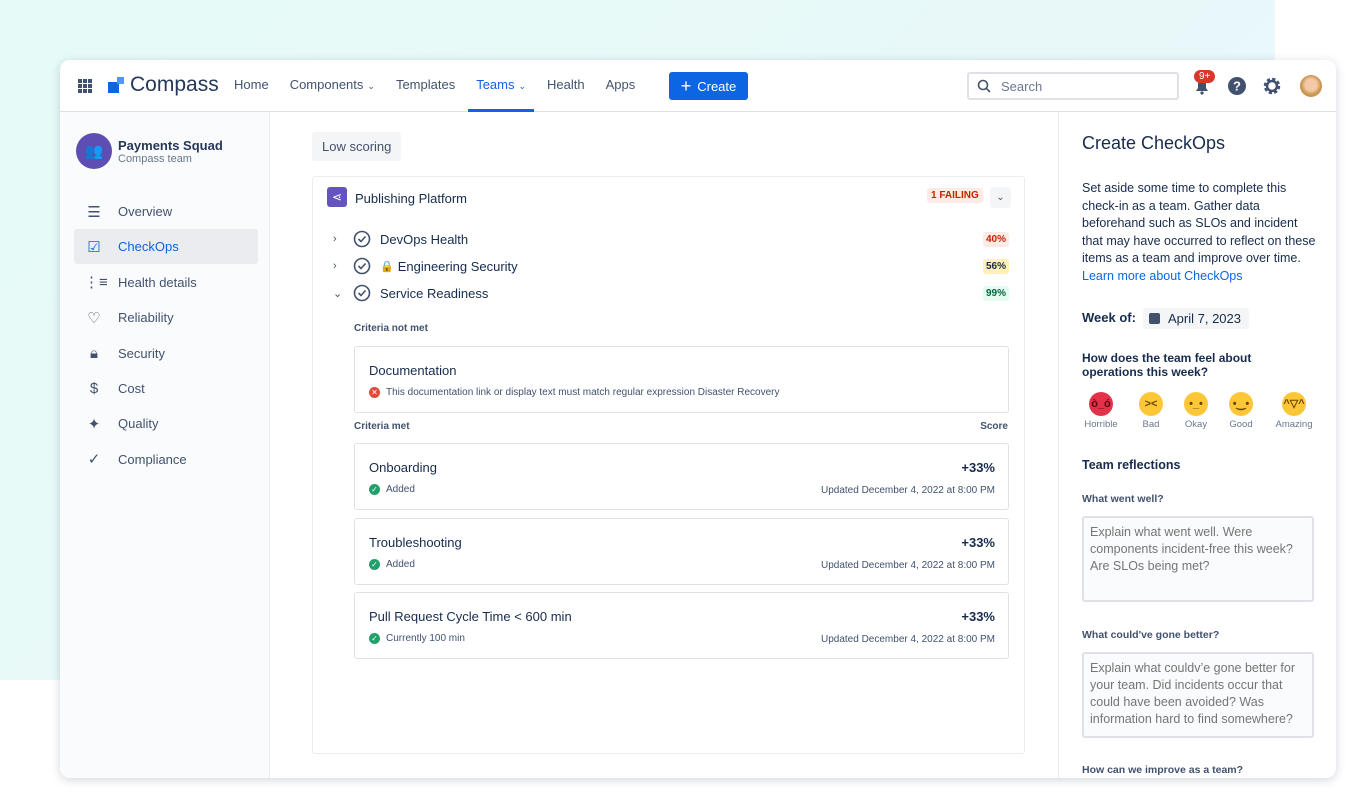 The image size is (1346, 795). What do you see at coordinates (391, 328) in the screenshot?
I see `criteria-not-met-label: Criteria not met` at bounding box center [391, 328].